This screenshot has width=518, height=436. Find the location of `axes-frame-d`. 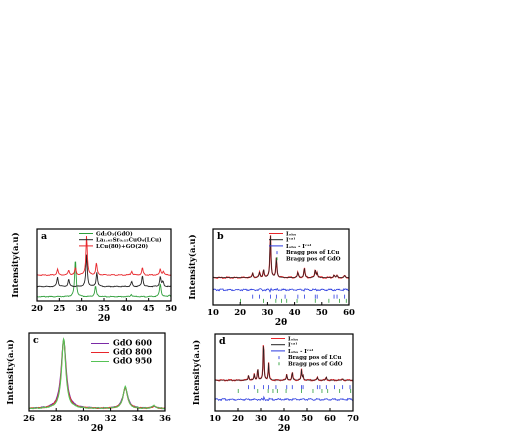

axes-frame-d is located at coordinates (284, 372).